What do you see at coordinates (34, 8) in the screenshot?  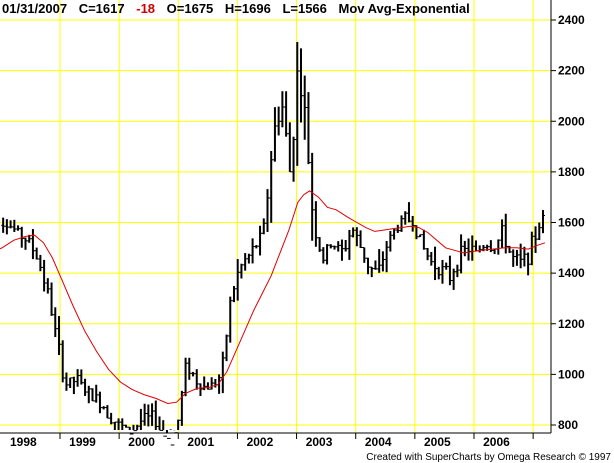 I see `header-date: 01/31/2007` at bounding box center [34, 8].